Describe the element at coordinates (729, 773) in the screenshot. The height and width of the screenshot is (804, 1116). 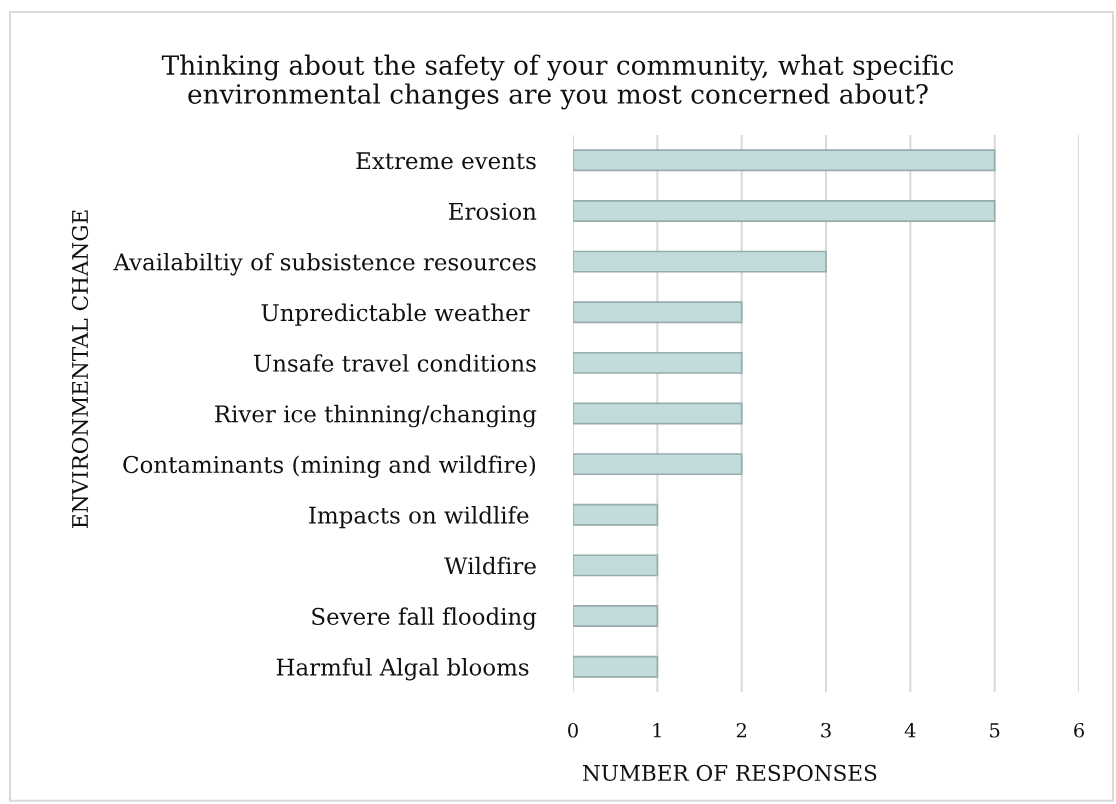
I see `x-axis-title: NUMBER OF RESPONSES` at that location.